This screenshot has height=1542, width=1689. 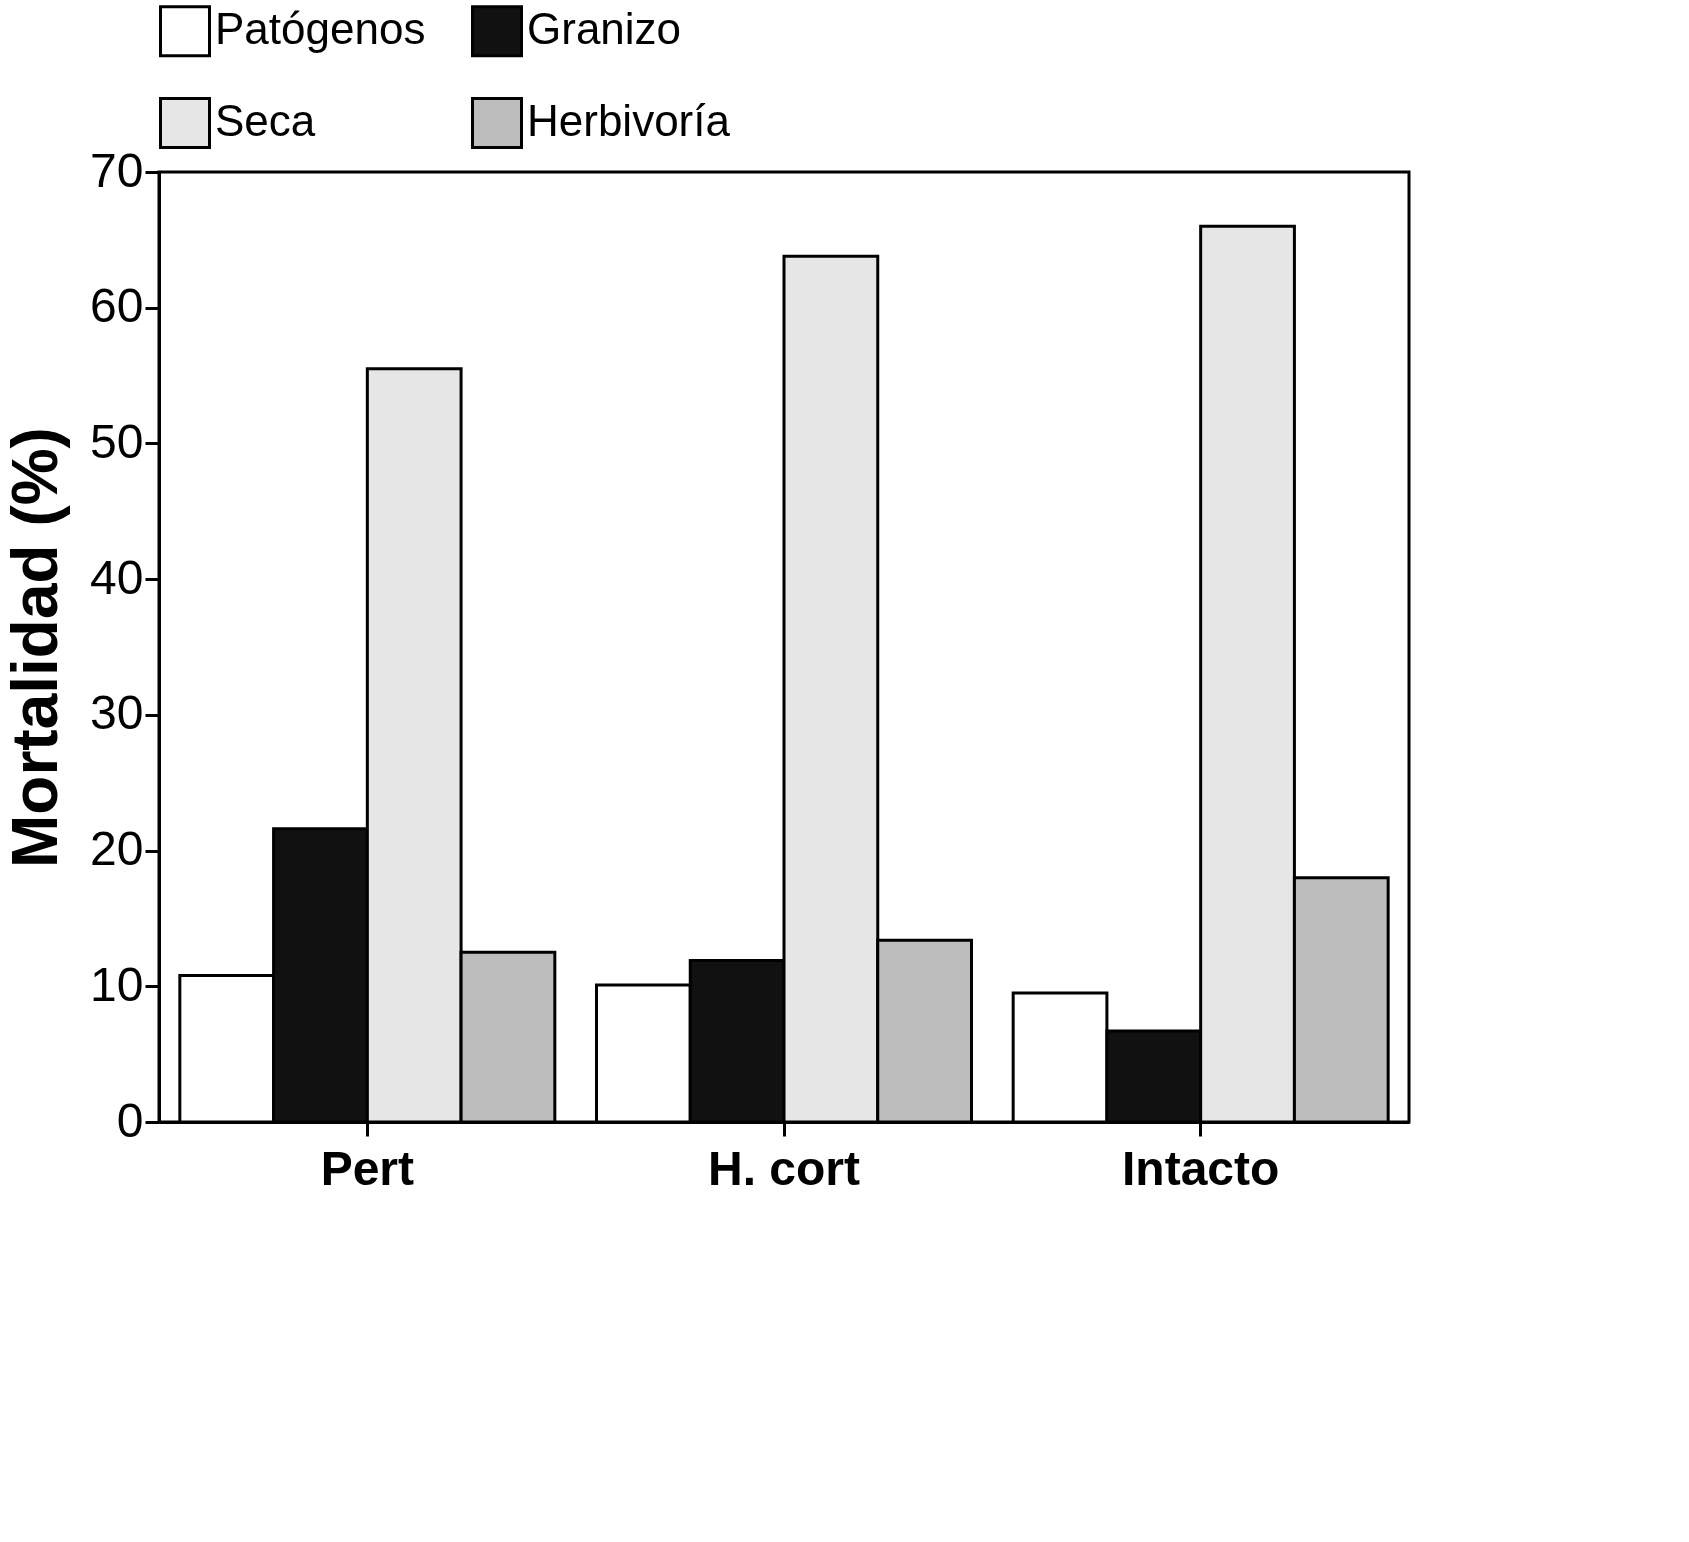 What do you see at coordinates (117, 713) in the screenshot?
I see `y-tick-label: 30` at bounding box center [117, 713].